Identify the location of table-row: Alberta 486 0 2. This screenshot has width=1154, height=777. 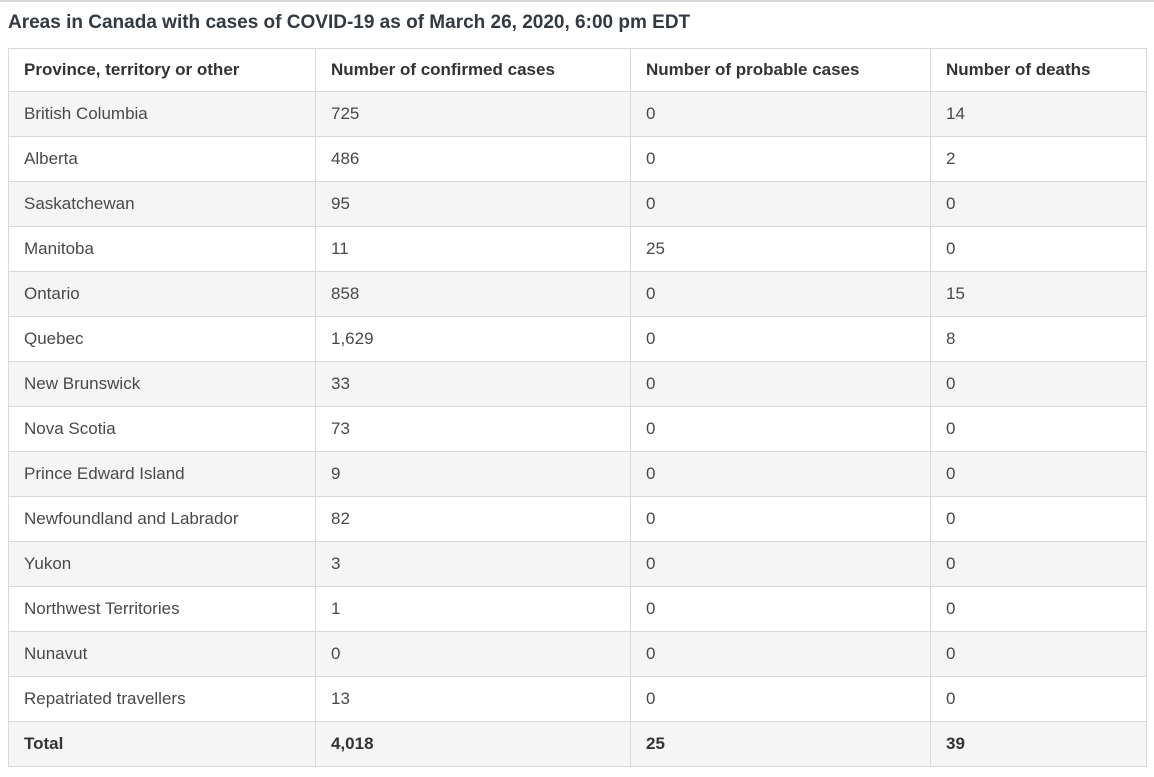
(577, 159).